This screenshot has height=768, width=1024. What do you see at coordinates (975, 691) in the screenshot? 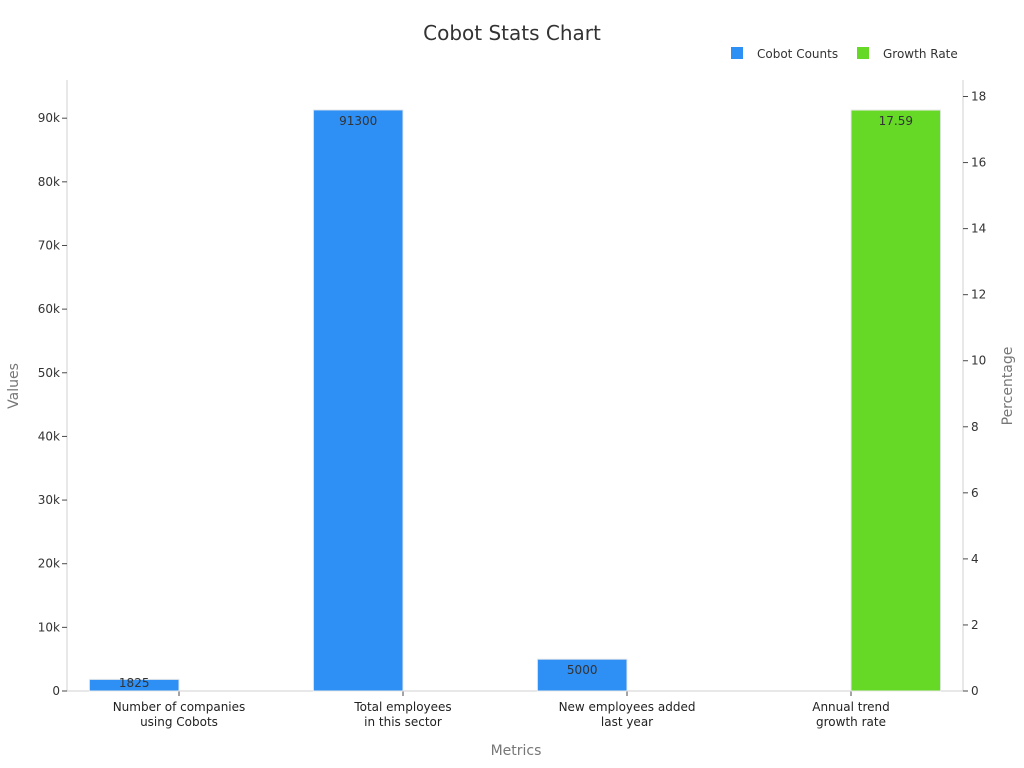
I see `y2-tick-label: 0` at bounding box center [975, 691].